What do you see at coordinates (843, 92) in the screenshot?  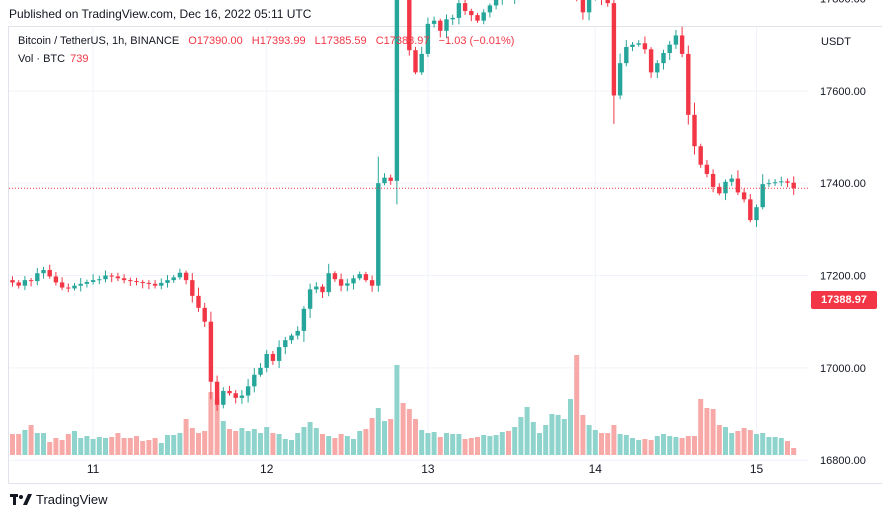 I see `price-tick-label: 17600.00` at bounding box center [843, 92].